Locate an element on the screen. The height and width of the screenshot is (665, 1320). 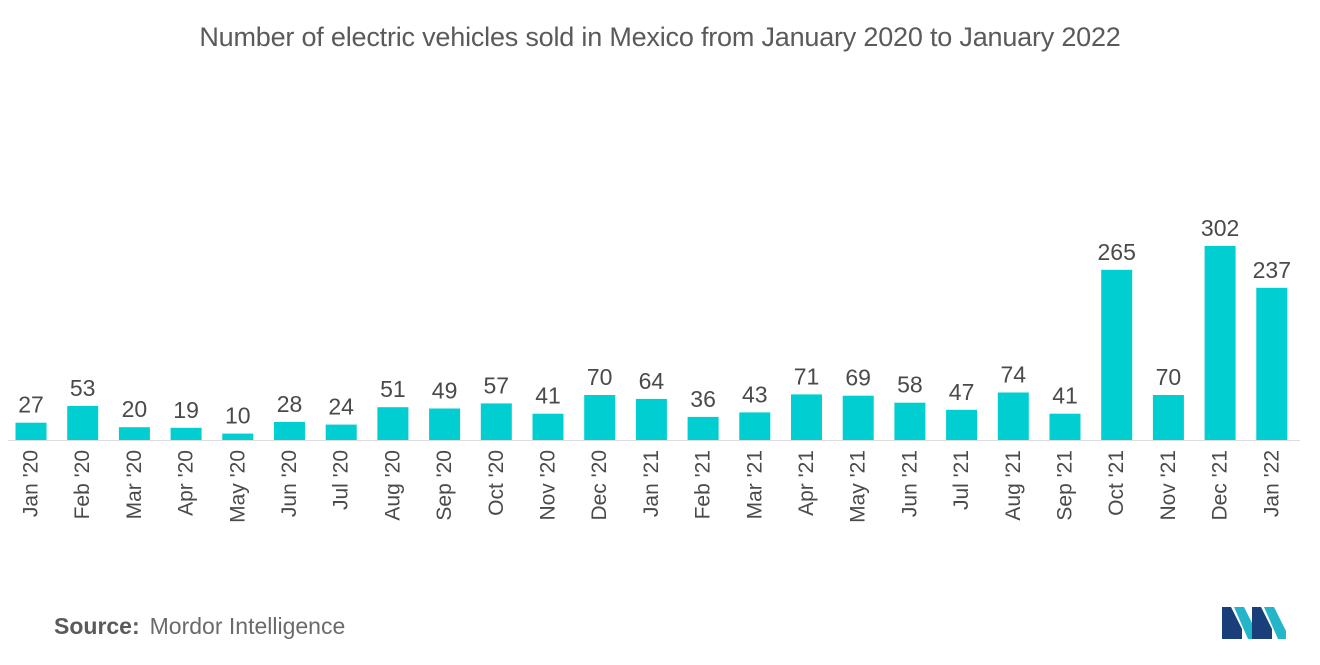
data-label: 27 is located at coordinates (31, 405).